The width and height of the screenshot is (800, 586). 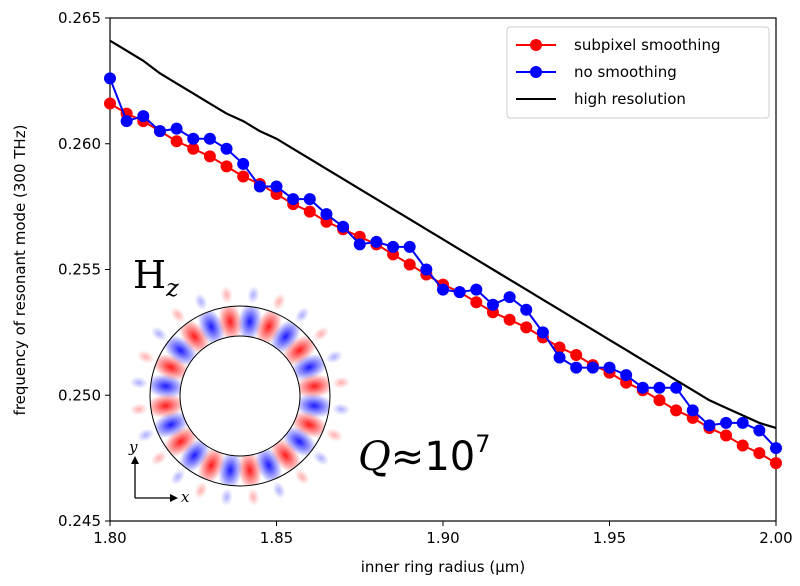 What do you see at coordinates (442, 538) in the screenshot?
I see `x-tick-label-2: 1.90` at bounding box center [442, 538].